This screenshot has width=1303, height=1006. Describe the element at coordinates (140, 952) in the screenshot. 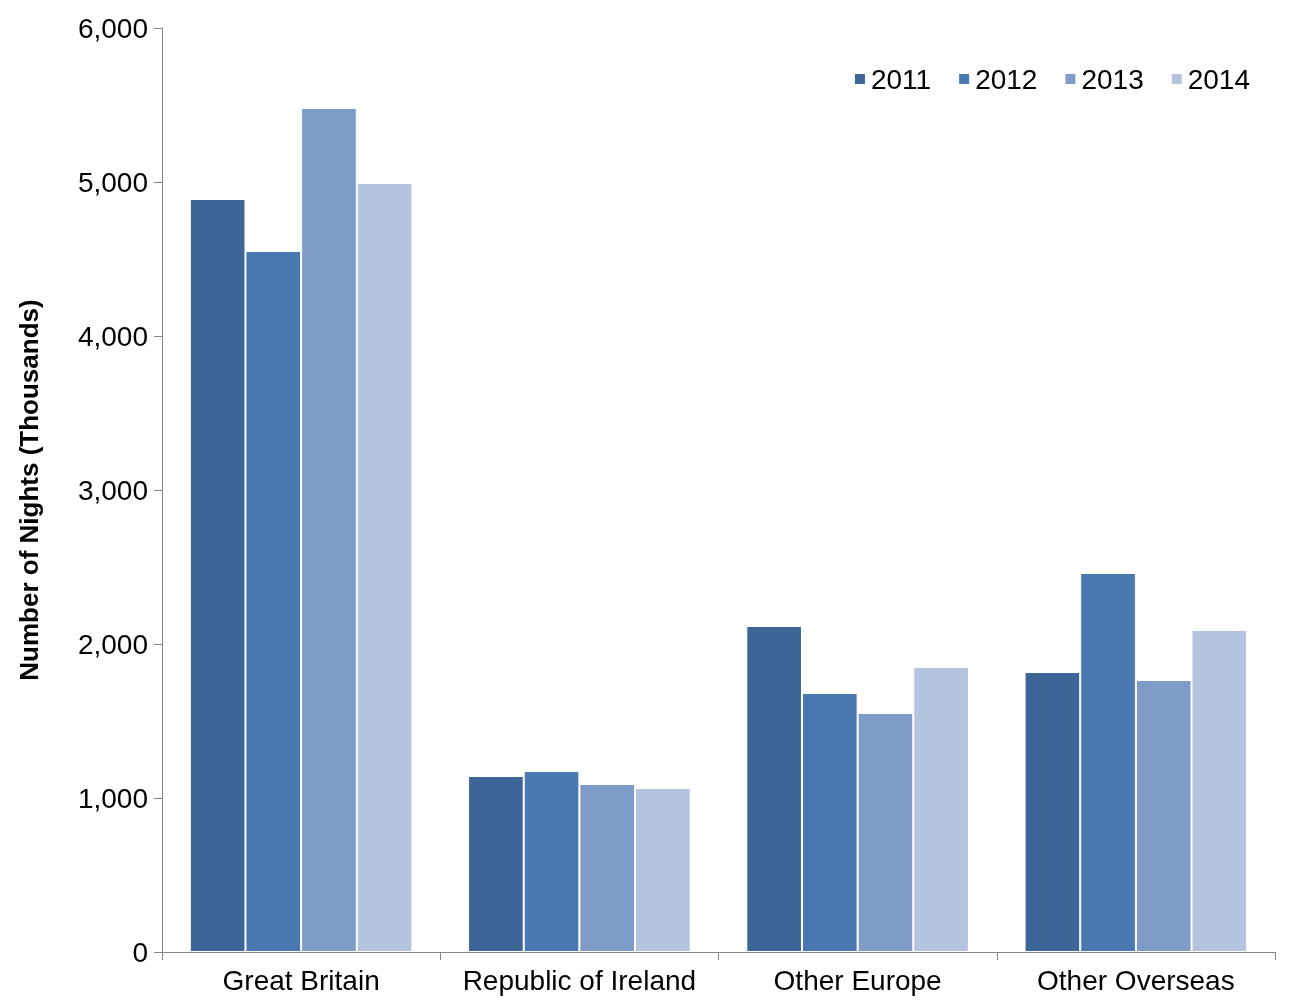

I see `y-tick-label: 0` at that location.